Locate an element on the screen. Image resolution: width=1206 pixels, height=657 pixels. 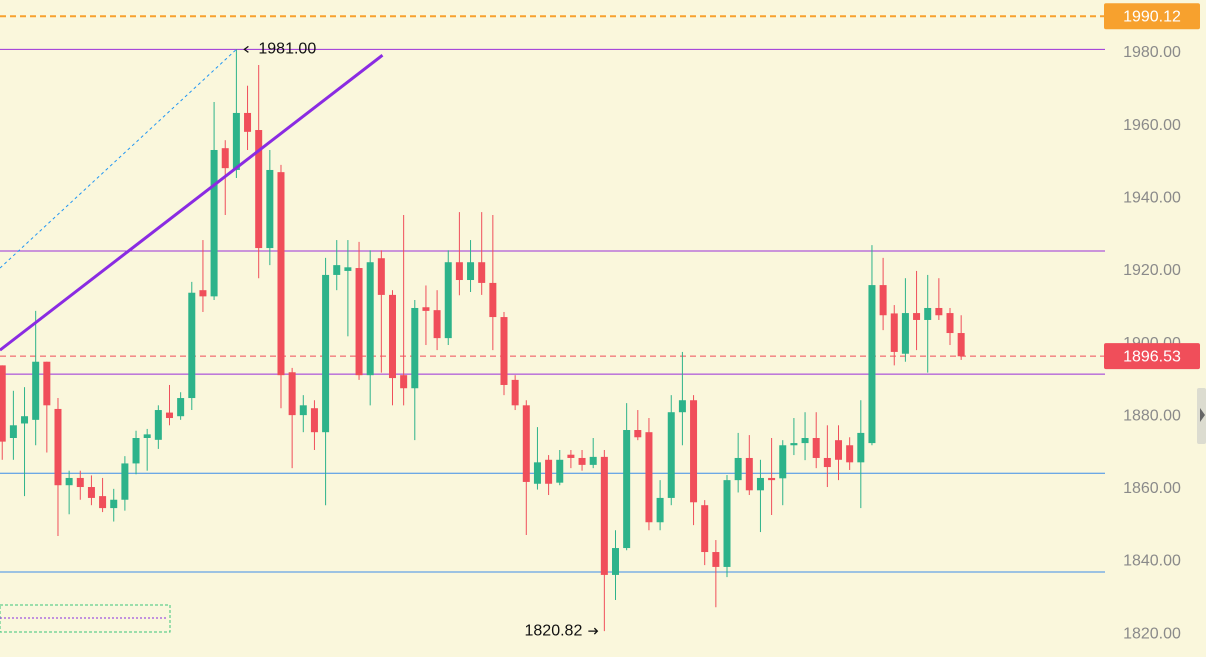
y-tick-label: 1820.00 is located at coordinates (1152, 633).